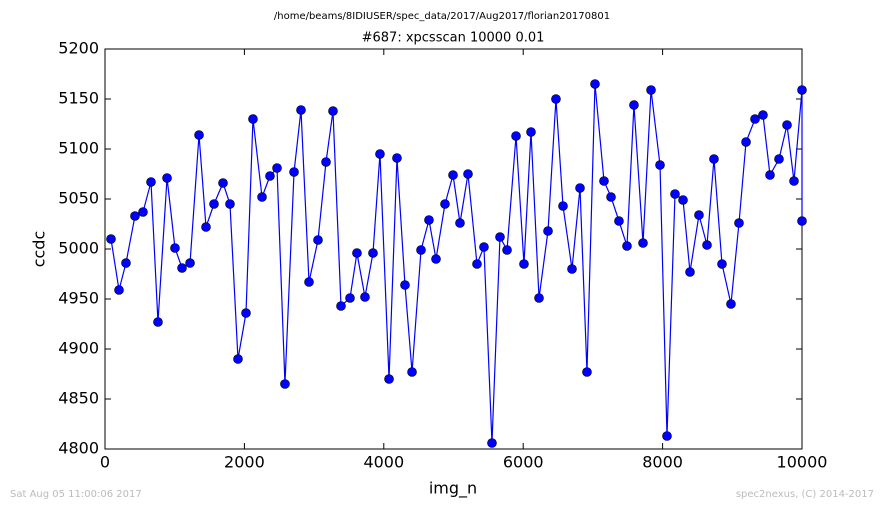 This screenshot has width=884, height=509. Describe the element at coordinates (78, 348) in the screenshot. I see `y-tick-label: 4900` at that location.